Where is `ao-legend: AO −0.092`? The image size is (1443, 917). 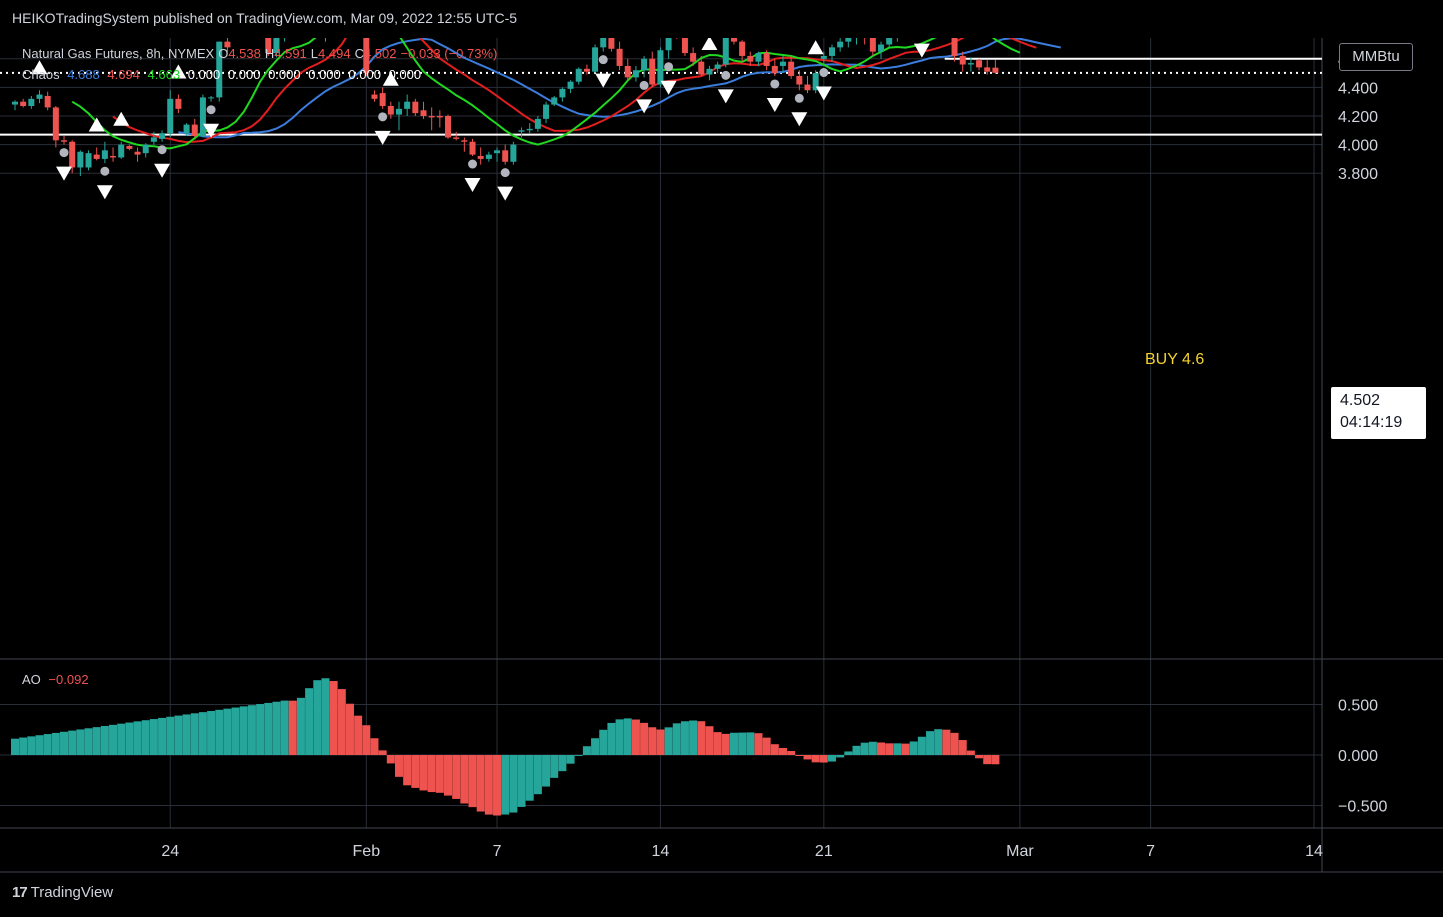
ao-legend: AO −0.092 is located at coordinates (57, 679).